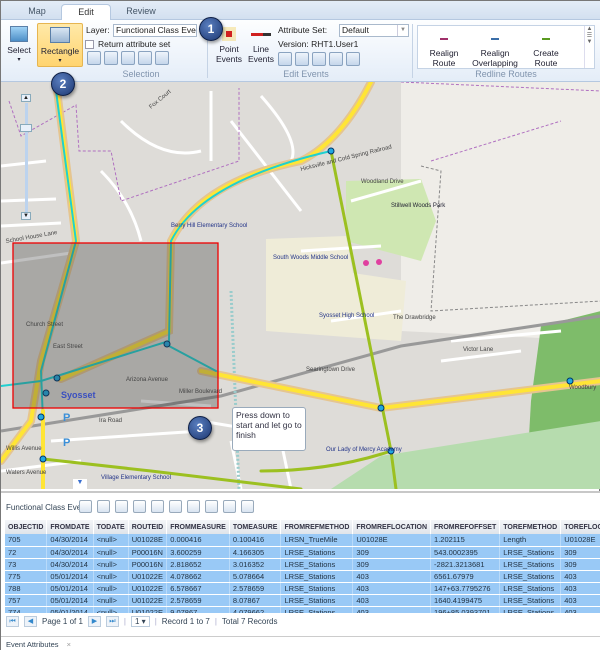  I want to click on total-text: Total 7 Records, so click(249, 621).